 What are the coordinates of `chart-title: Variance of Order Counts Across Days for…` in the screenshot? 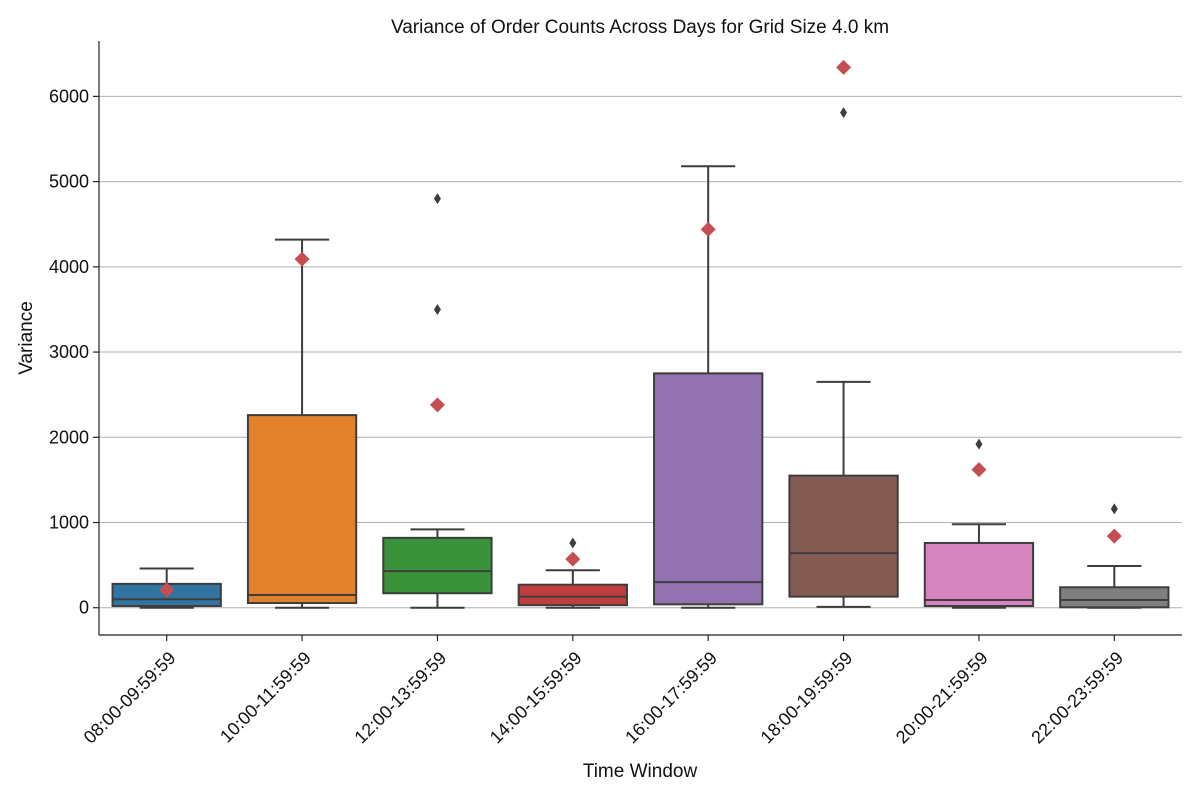 It's located at (640, 27).